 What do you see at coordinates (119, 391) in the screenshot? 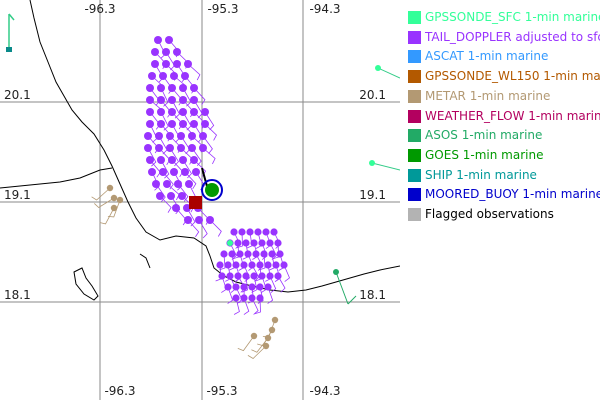
I see `lon-label-bottom: -96.3` at bounding box center [119, 391].